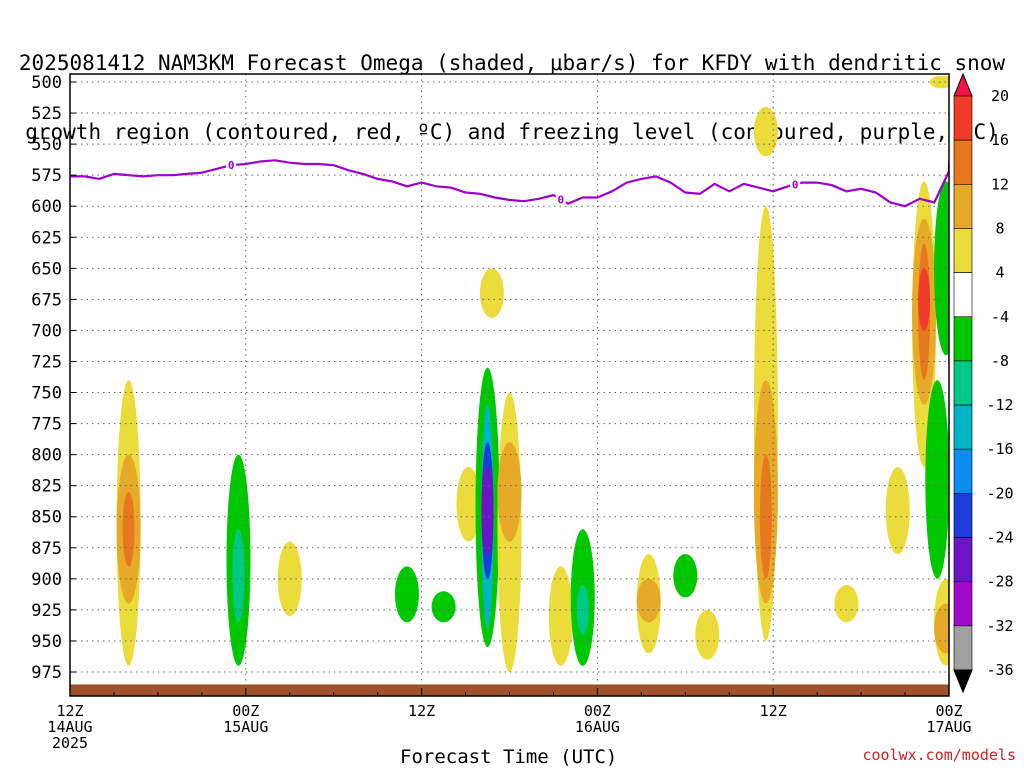 The image size is (1024, 768). I want to click on y-tick-label-750: 750, so click(46, 394).